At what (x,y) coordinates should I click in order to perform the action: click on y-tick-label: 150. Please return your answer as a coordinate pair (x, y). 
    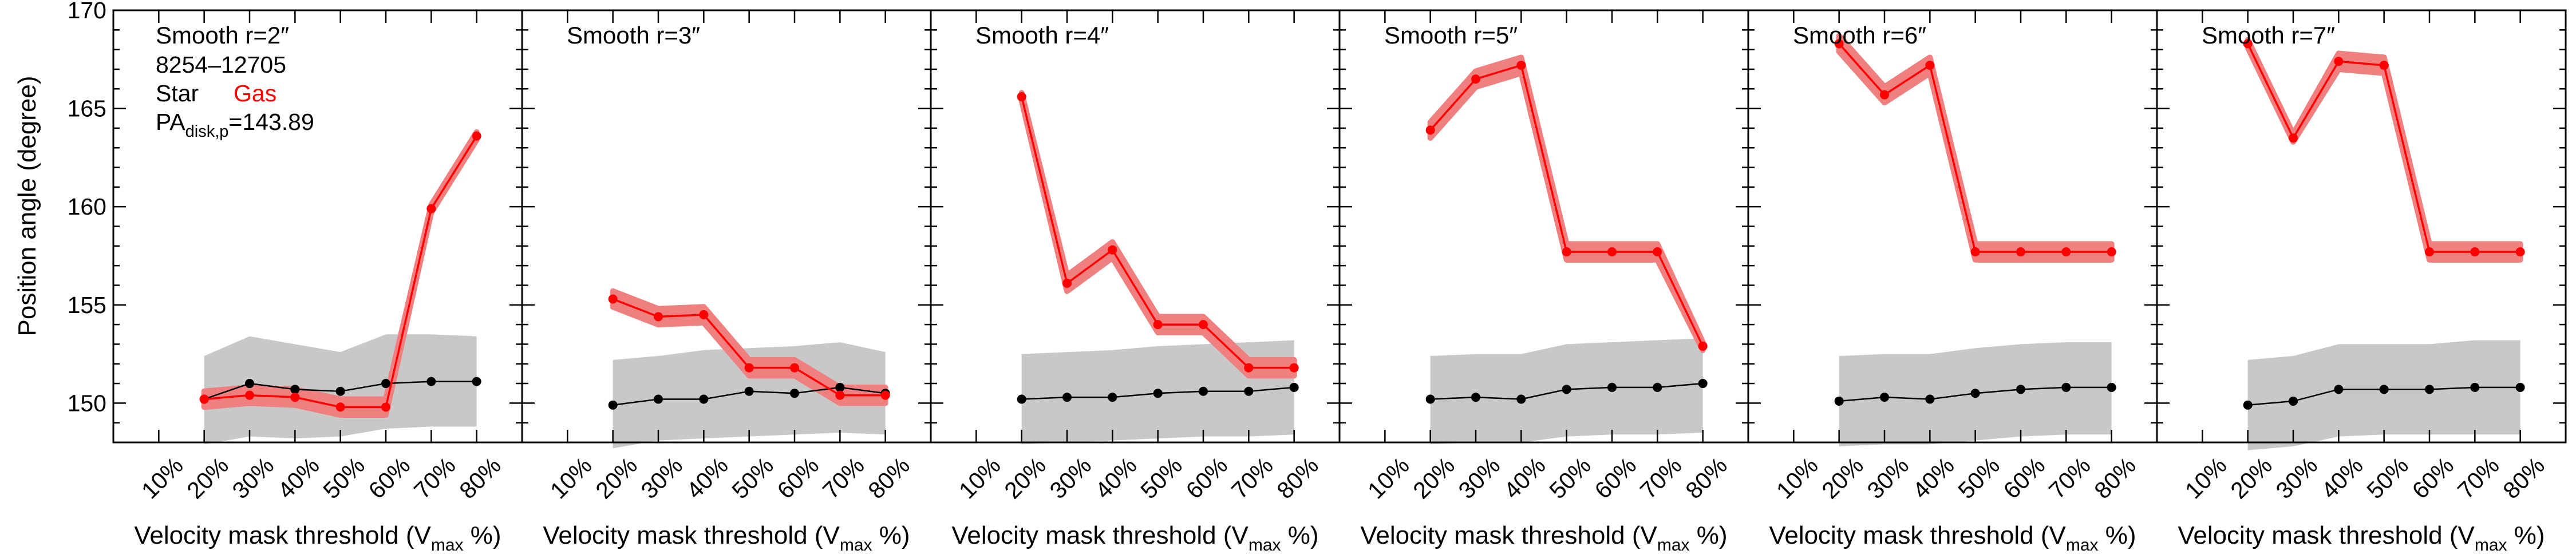
    Looking at the image, I should click on (87, 403).